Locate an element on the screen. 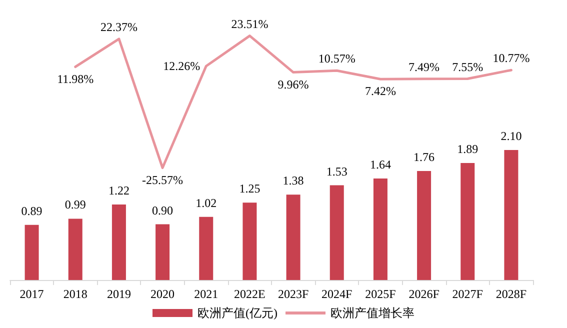  x-tick-label: 2024F is located at coordinates (337, 294).